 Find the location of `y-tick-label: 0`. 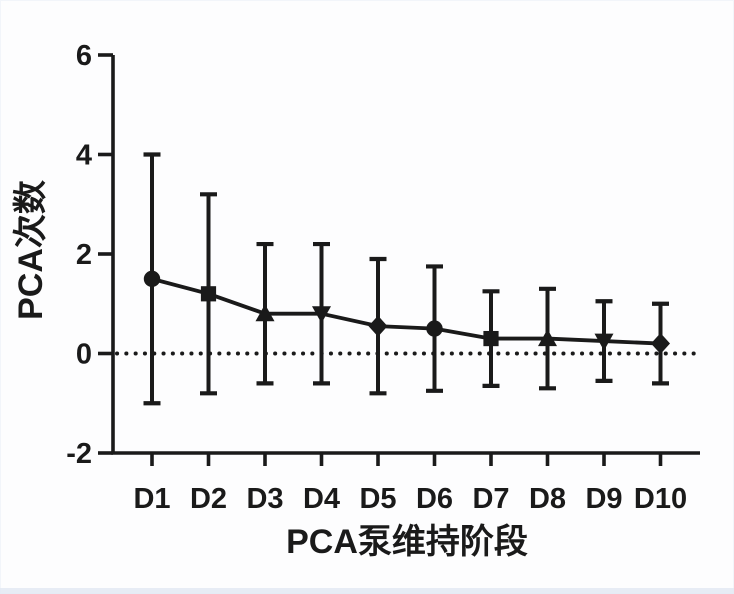

y-tick-label: 0 is located at coordinates (84, 355).